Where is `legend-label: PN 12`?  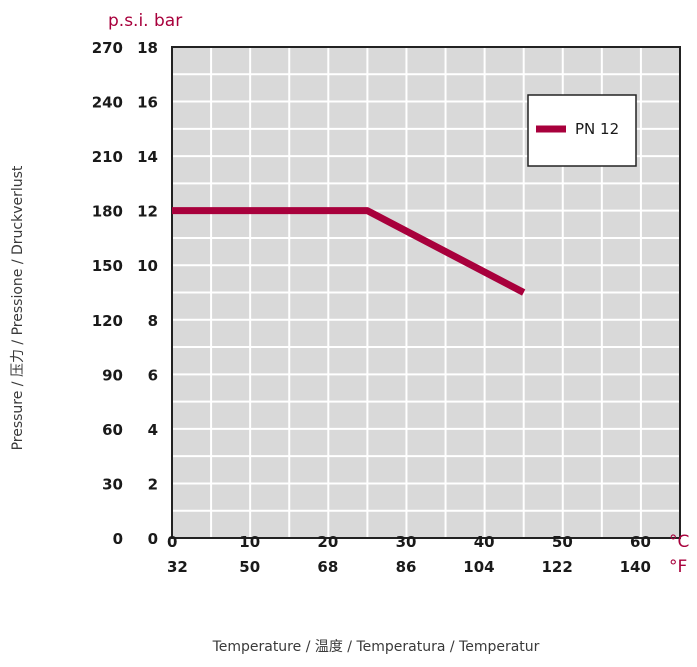 legend-label: PN 12 is located at coordinates (597, 129).